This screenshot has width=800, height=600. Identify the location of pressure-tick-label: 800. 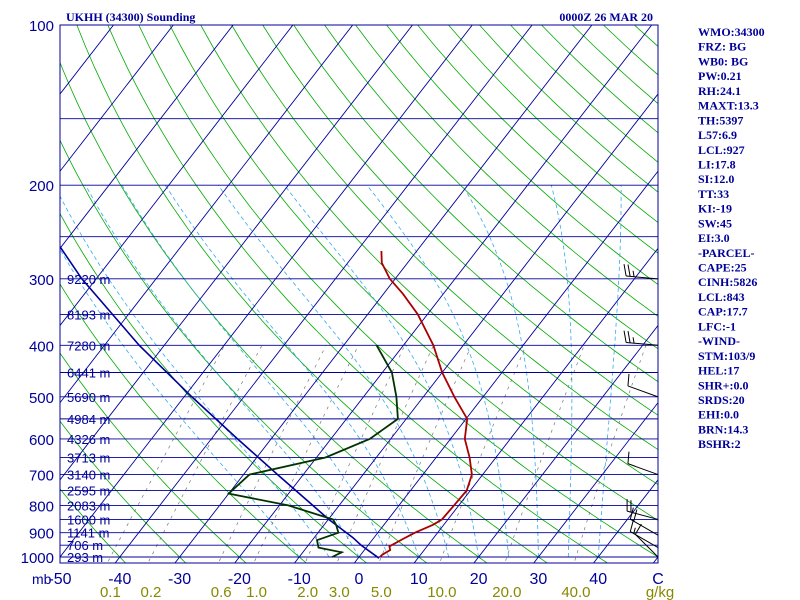
(41, 506).